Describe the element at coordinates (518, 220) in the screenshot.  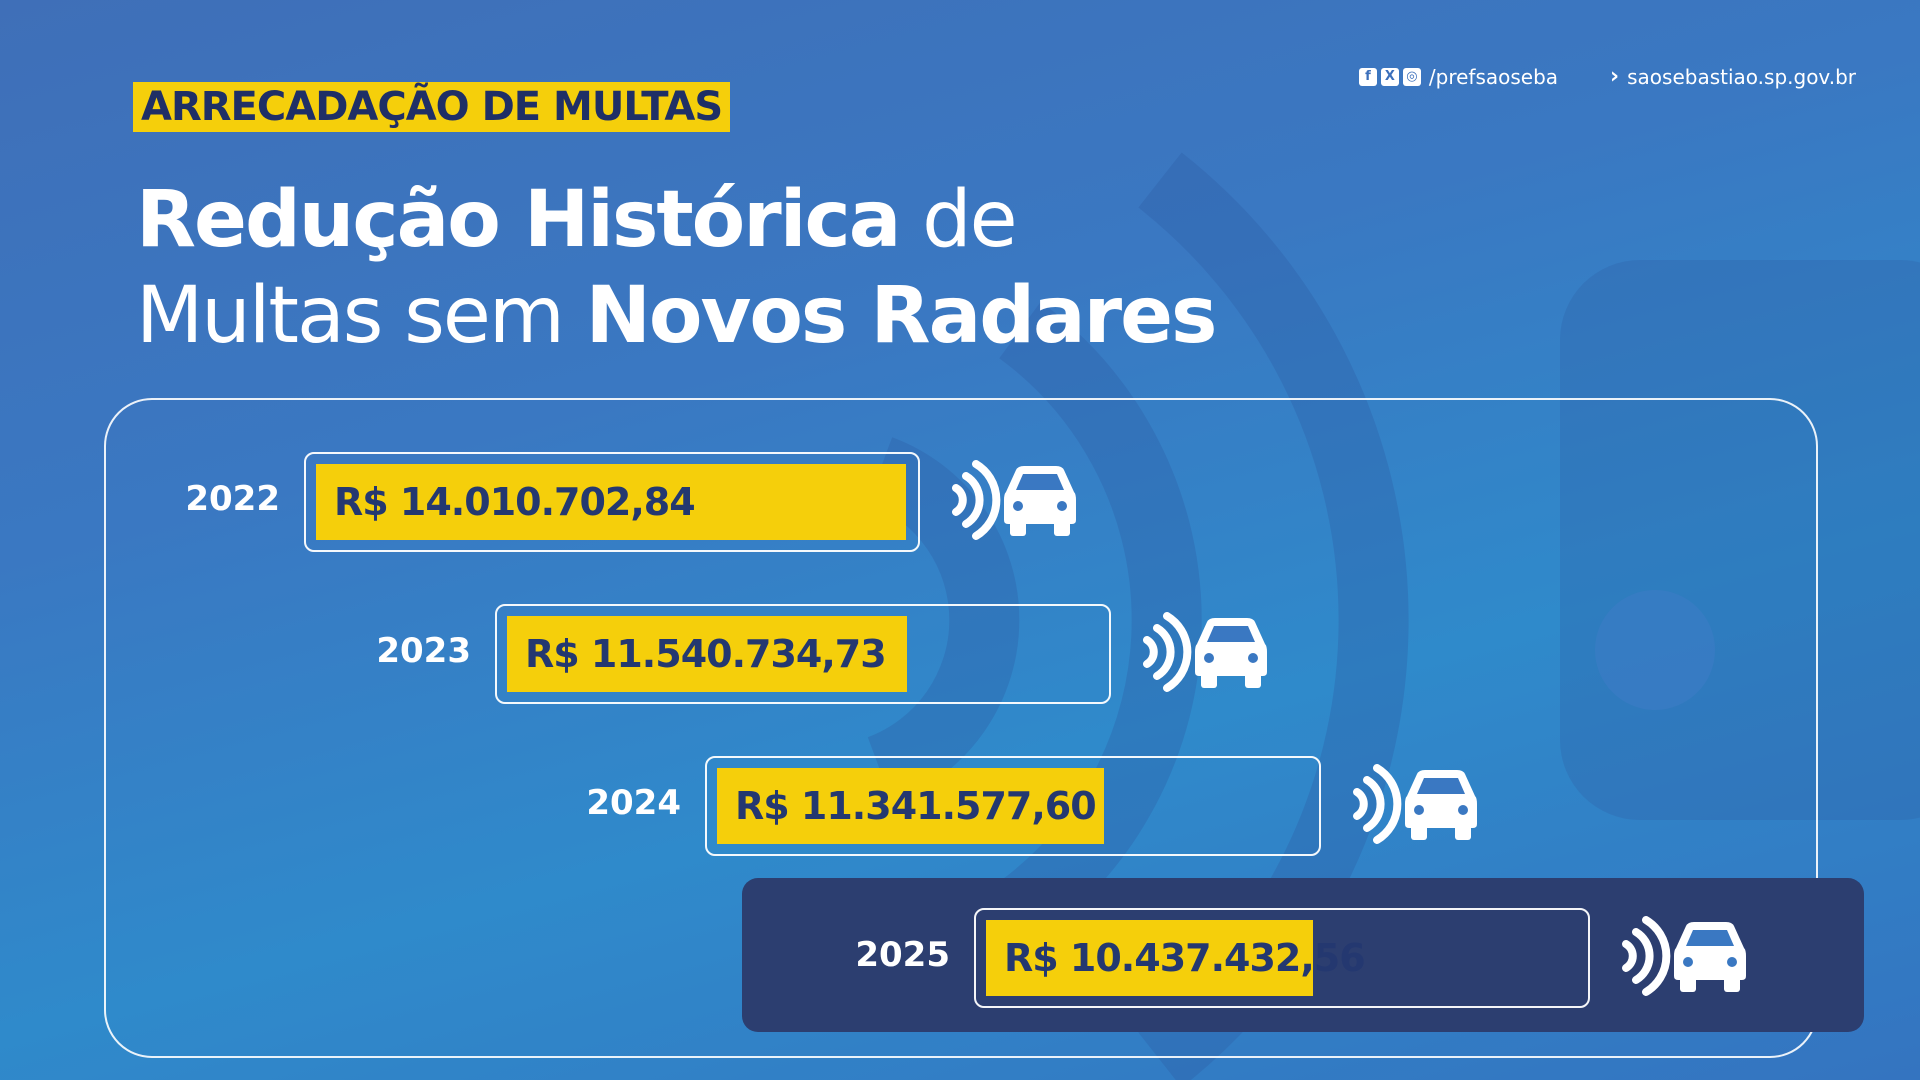
I see `title-bold-1: Redução Histórica` at that location.